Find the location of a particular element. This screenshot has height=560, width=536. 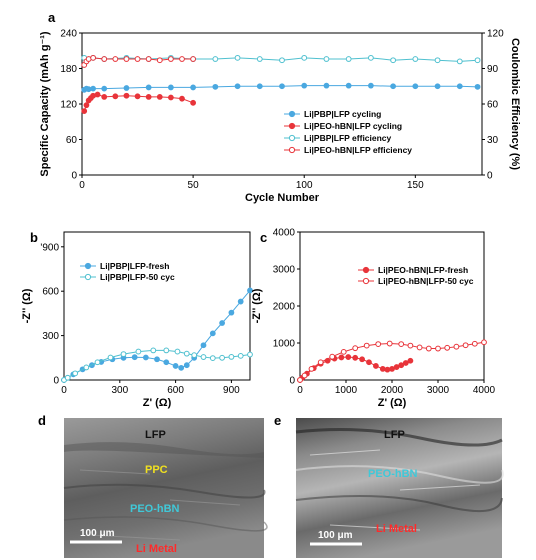

legend-label: Li|PEO-hBN|LFP efficiency is located at coordinates (358, 150).